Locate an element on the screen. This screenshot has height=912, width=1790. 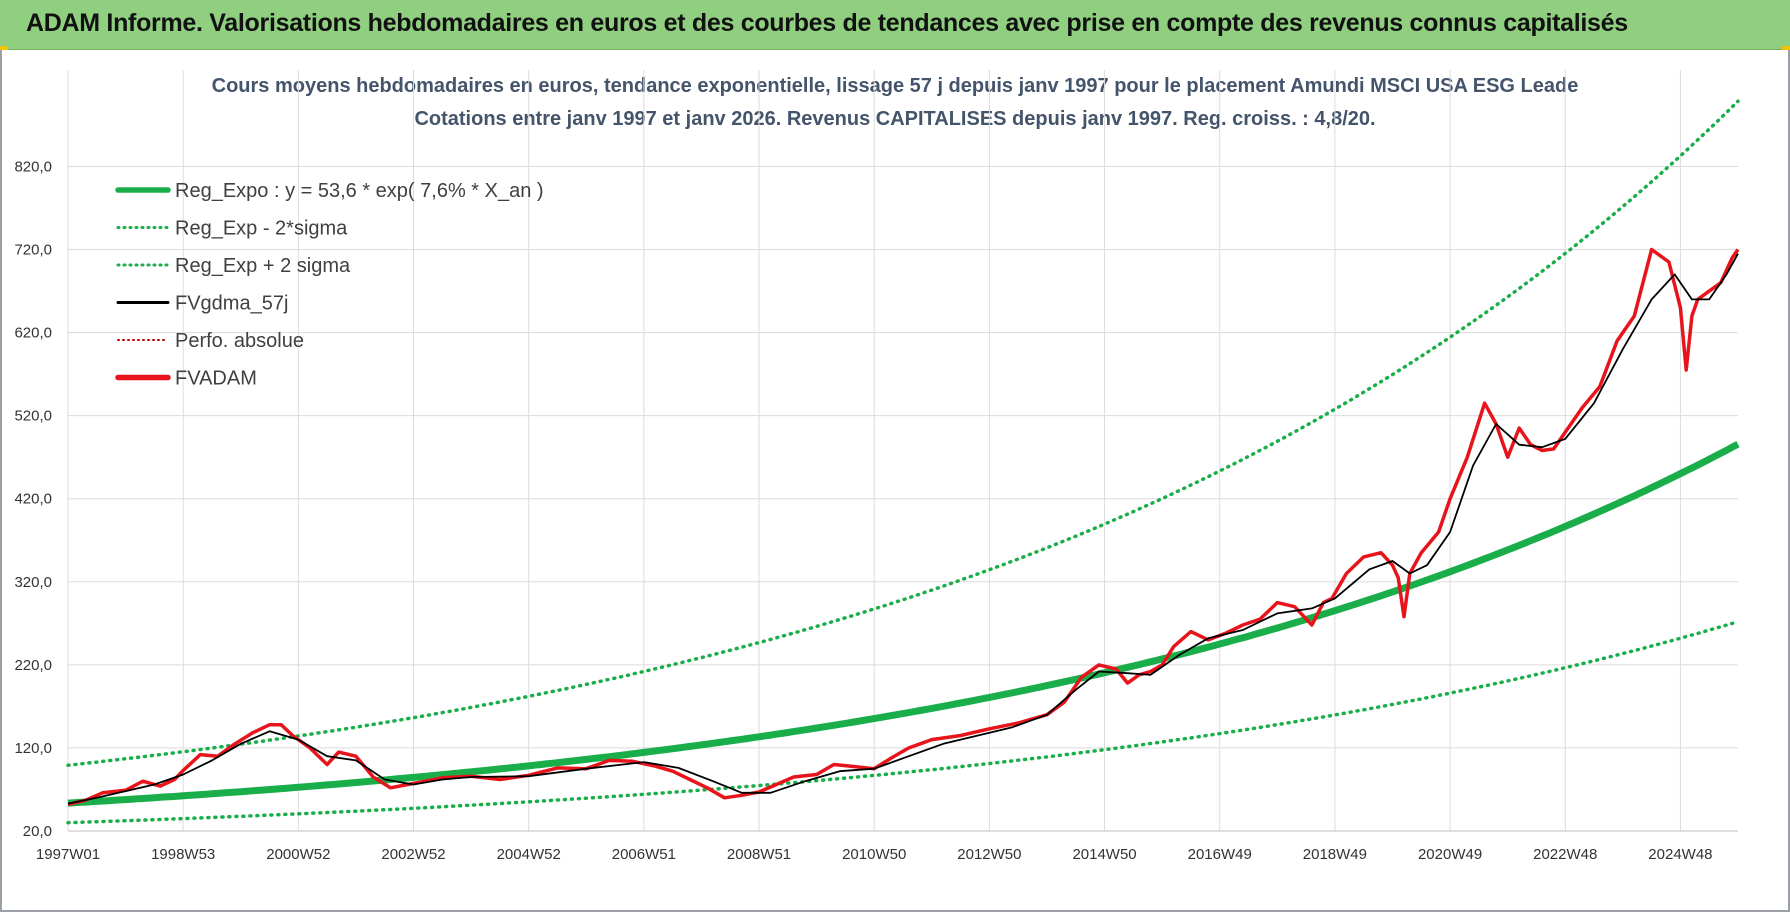
legend-label-lower: Reg_Exp - 2*sigma is located at coordinates (261, 229).